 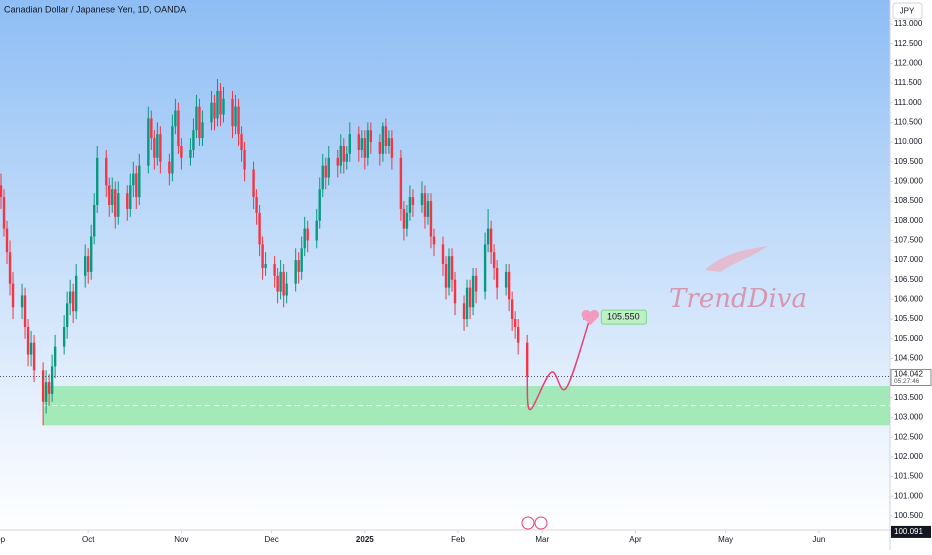 What do you see at coordinates (908, 102) in the screenshot?
I see `y-tick-label: 111.000` at bounding box center [908, 102].